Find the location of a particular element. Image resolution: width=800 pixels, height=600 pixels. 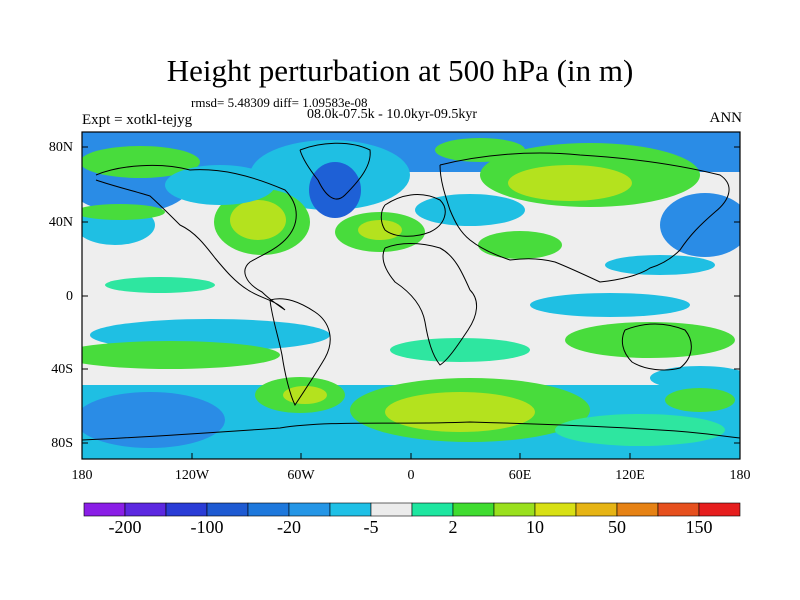

lat-tick-label: 40S is located at coordinates (62, 369).